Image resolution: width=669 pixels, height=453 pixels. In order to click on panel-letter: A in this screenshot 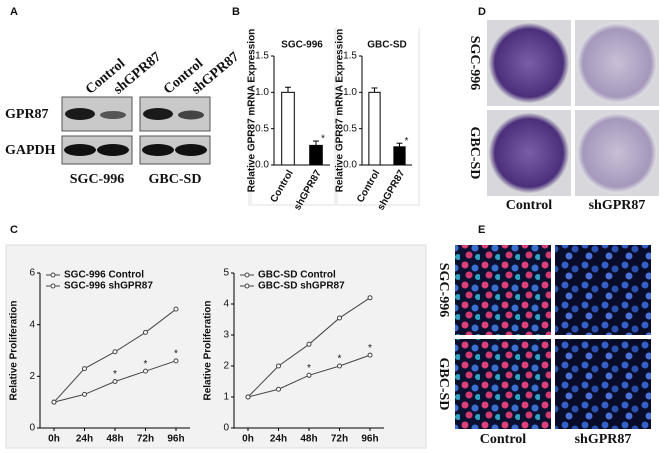, I will do `click(14, 12)`.